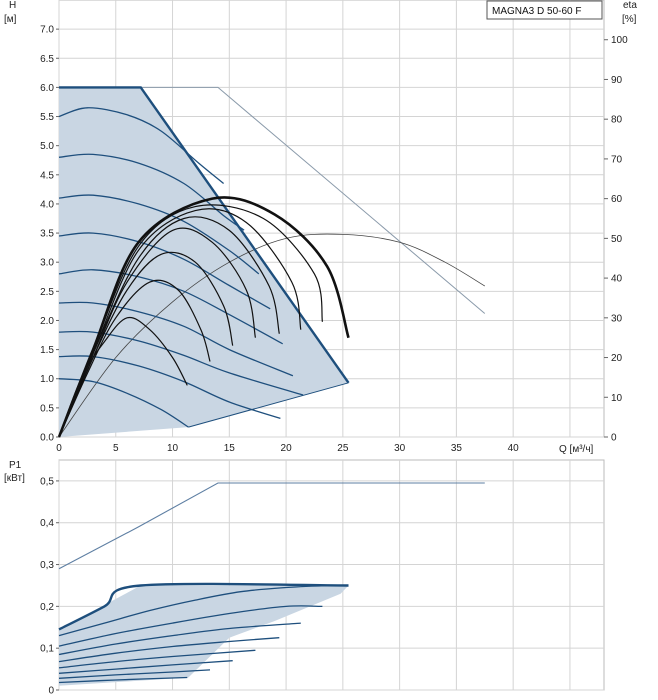  Describe the element at coordinates (617, 120) in the screenshot. I see `eta-y-tick-label: 80` at that location.